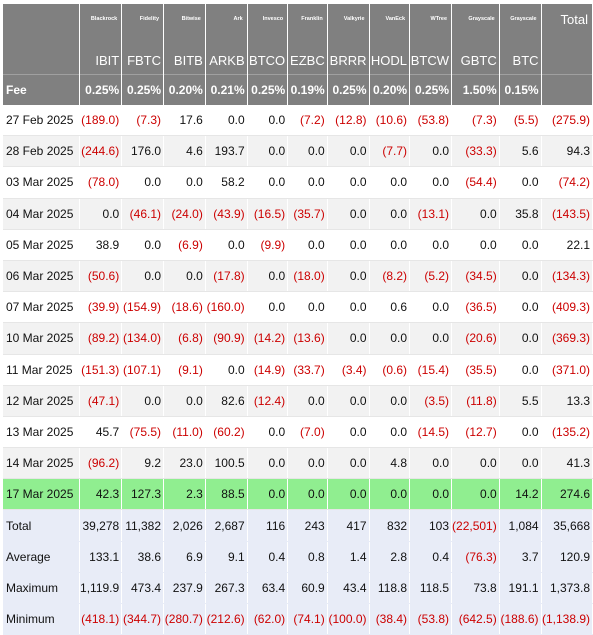 The height and width of the screenshot is (635, 593). Describe the element at coordinates (390, 151) in the screenshot. I see `flow-cell: (7.7)` at that location.